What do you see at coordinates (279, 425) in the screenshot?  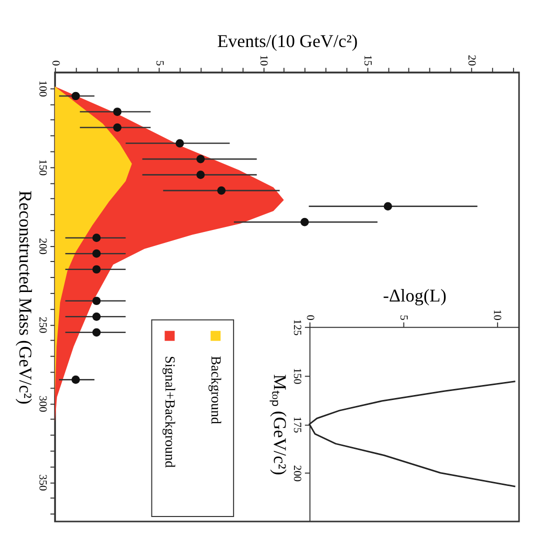 I see `y-axis-title: Mₜₒₚ (GeV/c²)` at bounding box center [279, 425].